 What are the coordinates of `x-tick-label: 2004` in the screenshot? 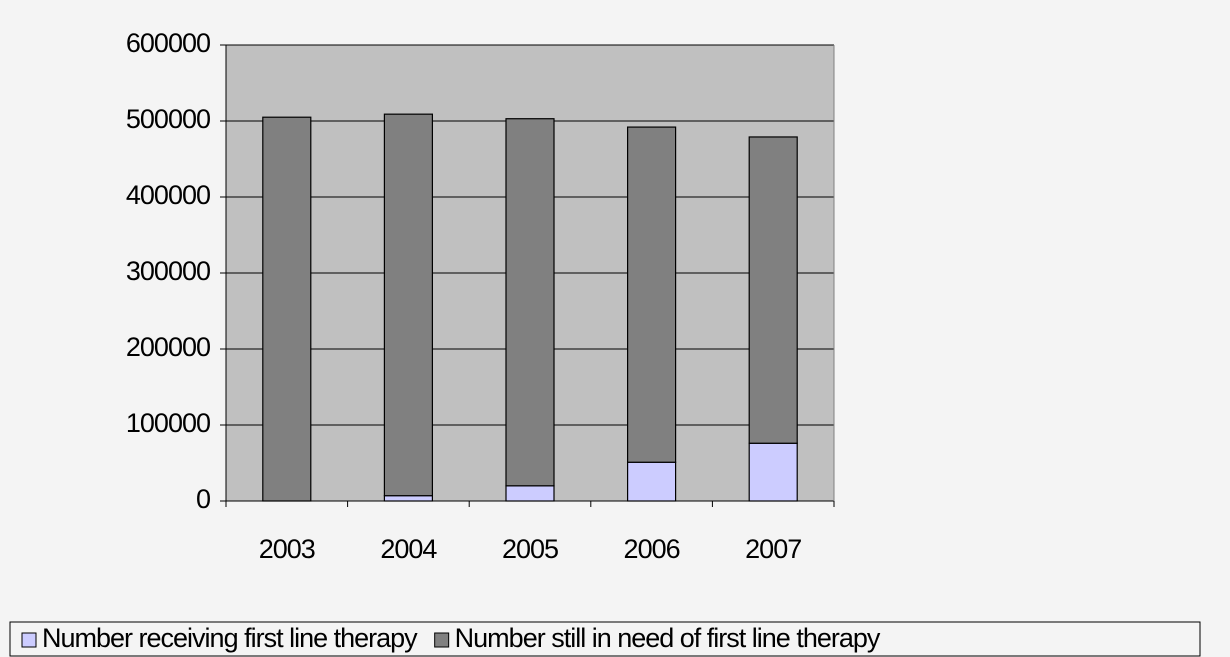 It's located at (408, 549).